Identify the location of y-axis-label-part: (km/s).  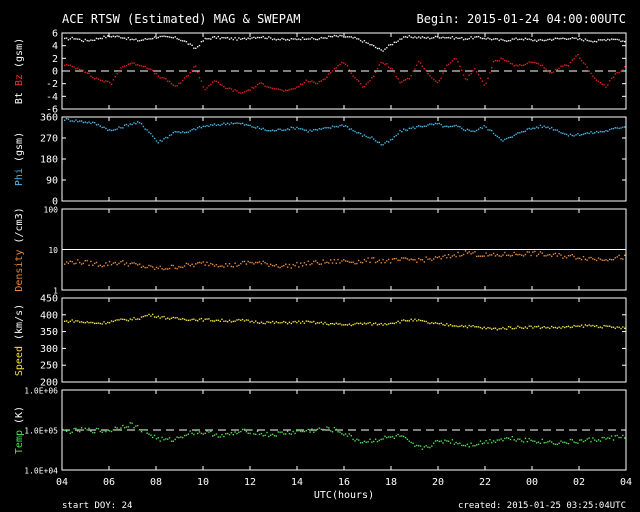
(19, 325).